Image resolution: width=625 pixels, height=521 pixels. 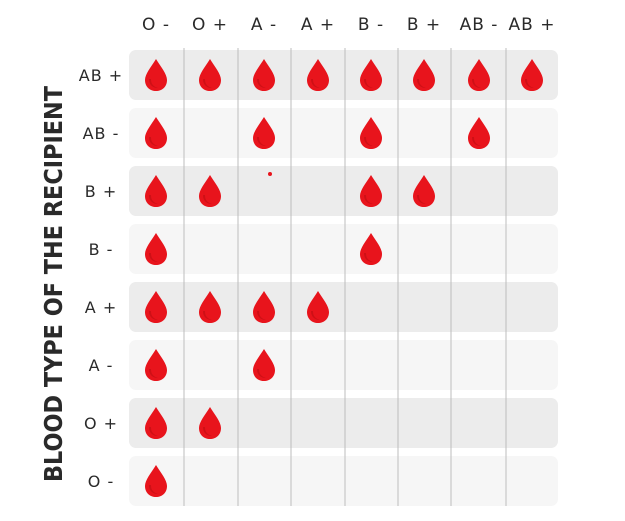 What do you see at coordinates (479, 25) in the screenshot?
I see `donor-column-label: AB -` at bounding box center [479, 25].